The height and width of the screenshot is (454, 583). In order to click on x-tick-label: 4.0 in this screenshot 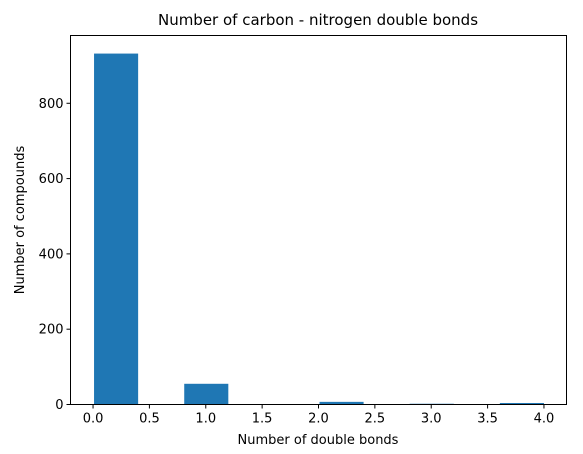, I will do `click(544, 419)`.